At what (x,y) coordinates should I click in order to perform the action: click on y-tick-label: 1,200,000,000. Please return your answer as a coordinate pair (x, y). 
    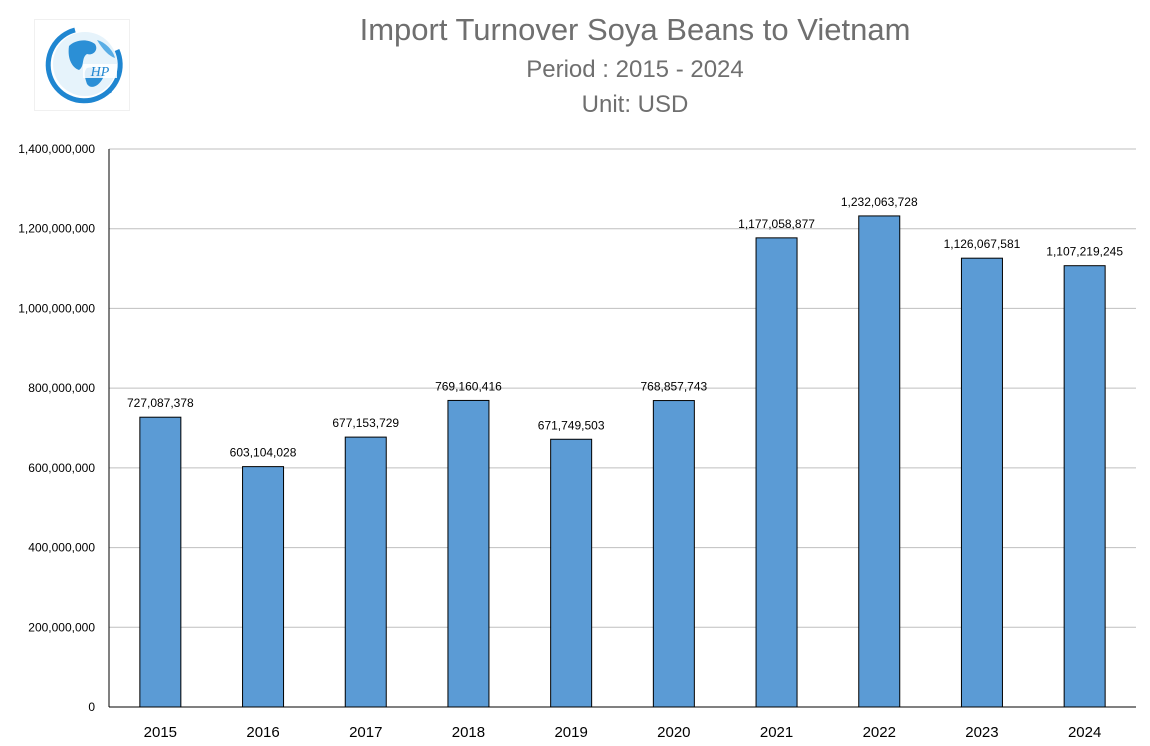
    Looking at the image, I should click on (56, 229).